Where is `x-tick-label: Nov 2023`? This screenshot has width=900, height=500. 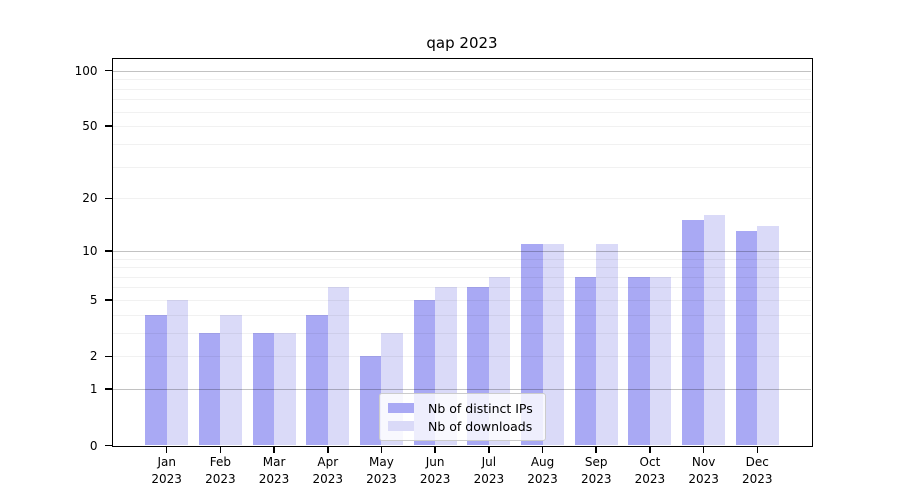 x-tick-label: Nov 2023 is located at coordinates (703, 470).